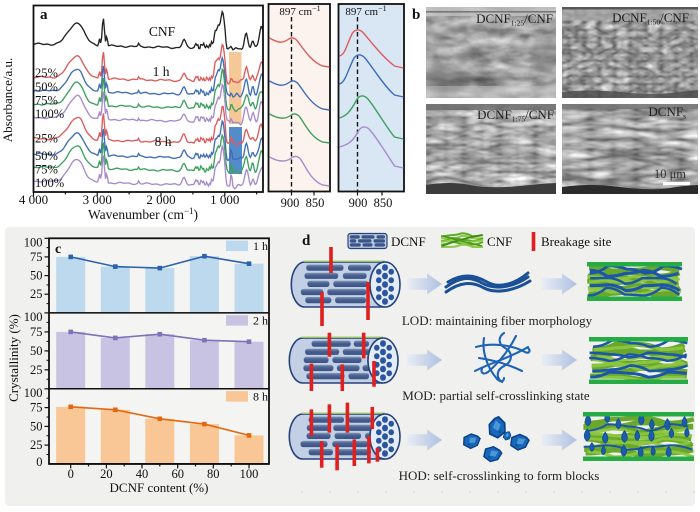 This screenshot has height=512, width=700. Describe the element at coordinates (33, 199) in the screenshot. I see `svg-text: 4 000` at that location.